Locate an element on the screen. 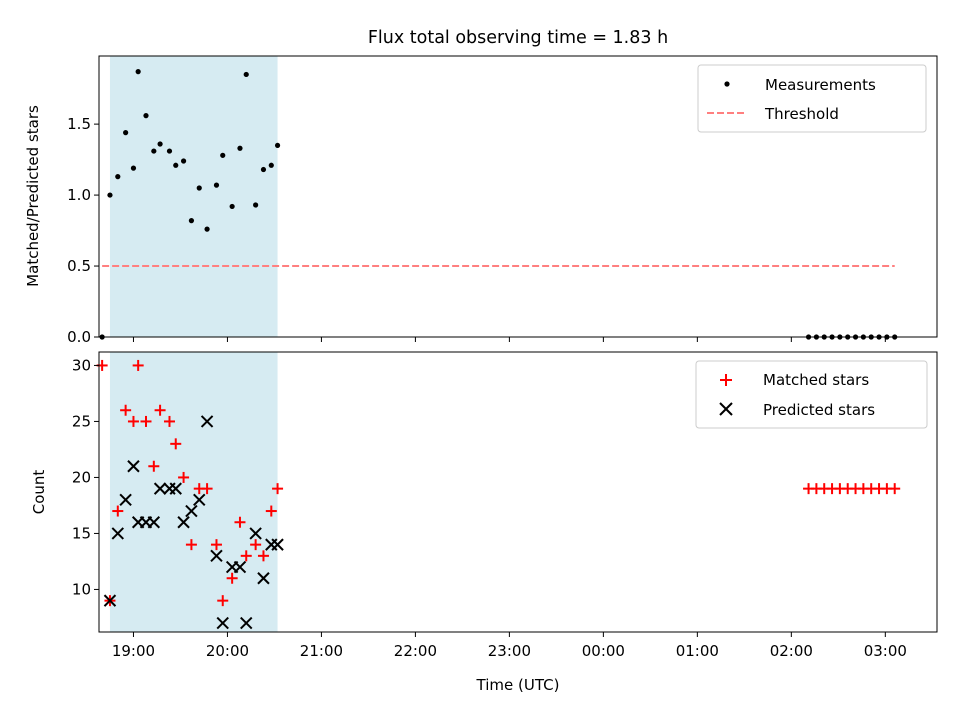  x-tick-label: 02:00 is located at coordinates (791, 651).